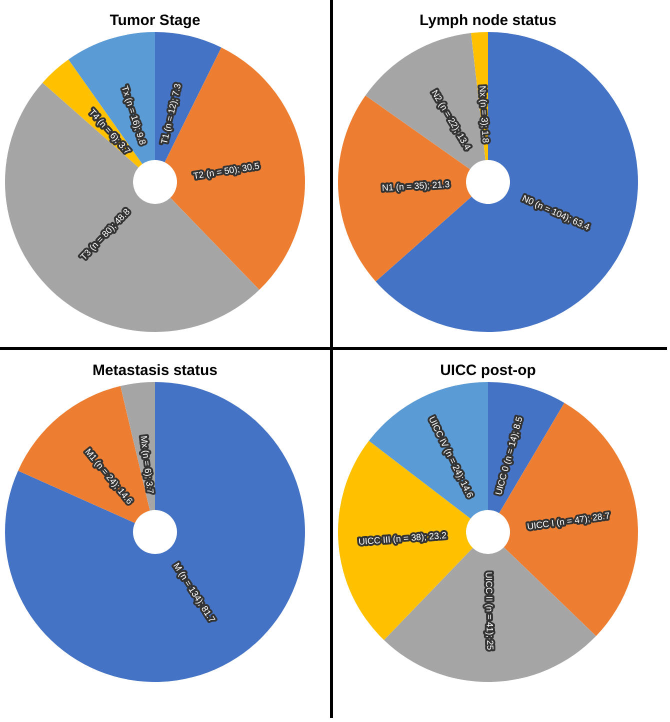 Image resolution: width=670 pixels, height=722 pixels. I want to click on chart-title: Tumor Stage, so click(155, 20).